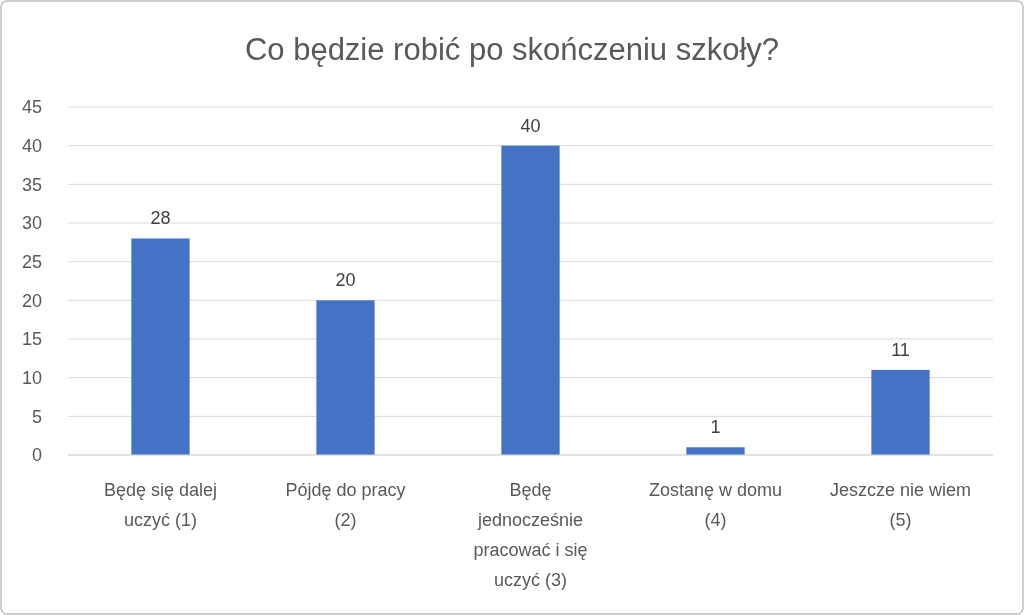 The width and height of the screenshot is (1024, 615). What do you see at coordinates (530, 535) in the screenshot?
I see `x-tick-label: Będę jednocześnie pracować i się uczyć (3)` at bounding box center [530, 535].